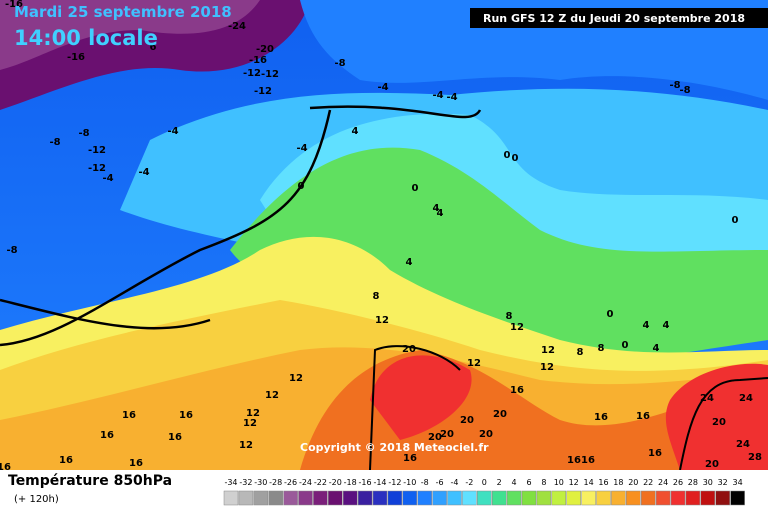  Describe the element at coordinates (755, 457) in the screenshot. I see `contour-label: 28` at that location.